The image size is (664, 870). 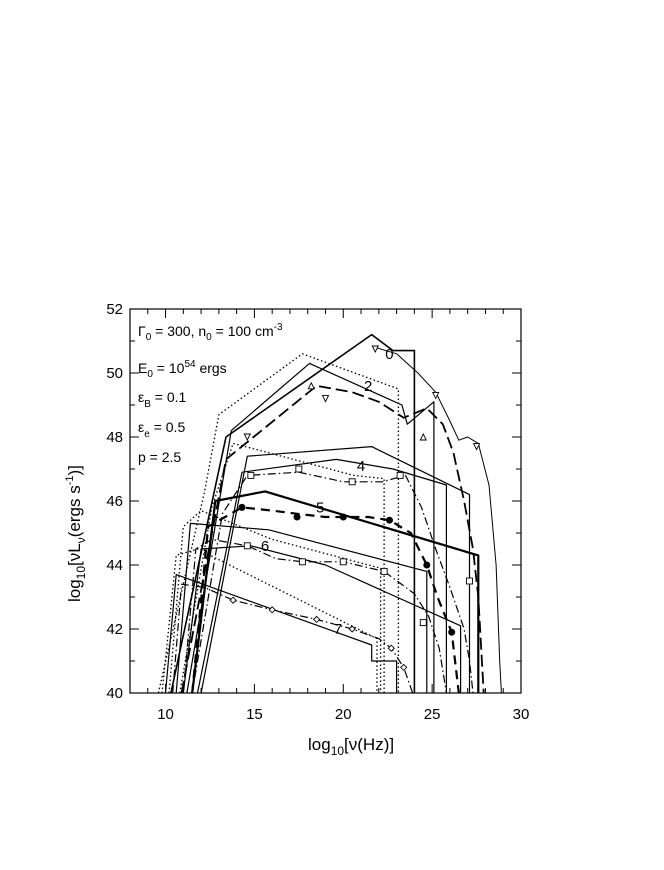 I want to click on param-energy: E0 = 1054 ergs, so click(x=182, y=369).